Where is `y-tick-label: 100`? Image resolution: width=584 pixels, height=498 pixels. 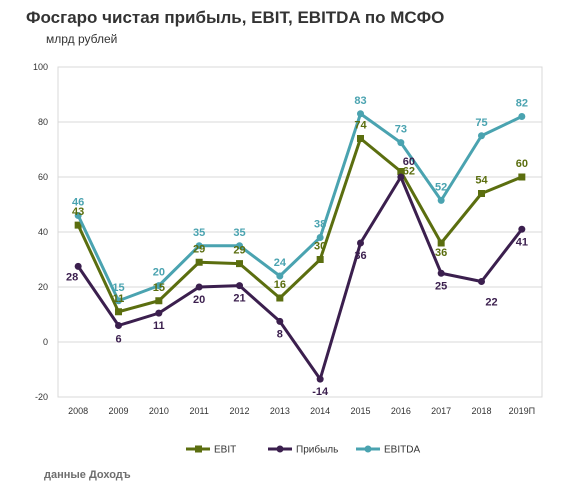
y-tick-label: 100 is located at coordinates (40, 67).